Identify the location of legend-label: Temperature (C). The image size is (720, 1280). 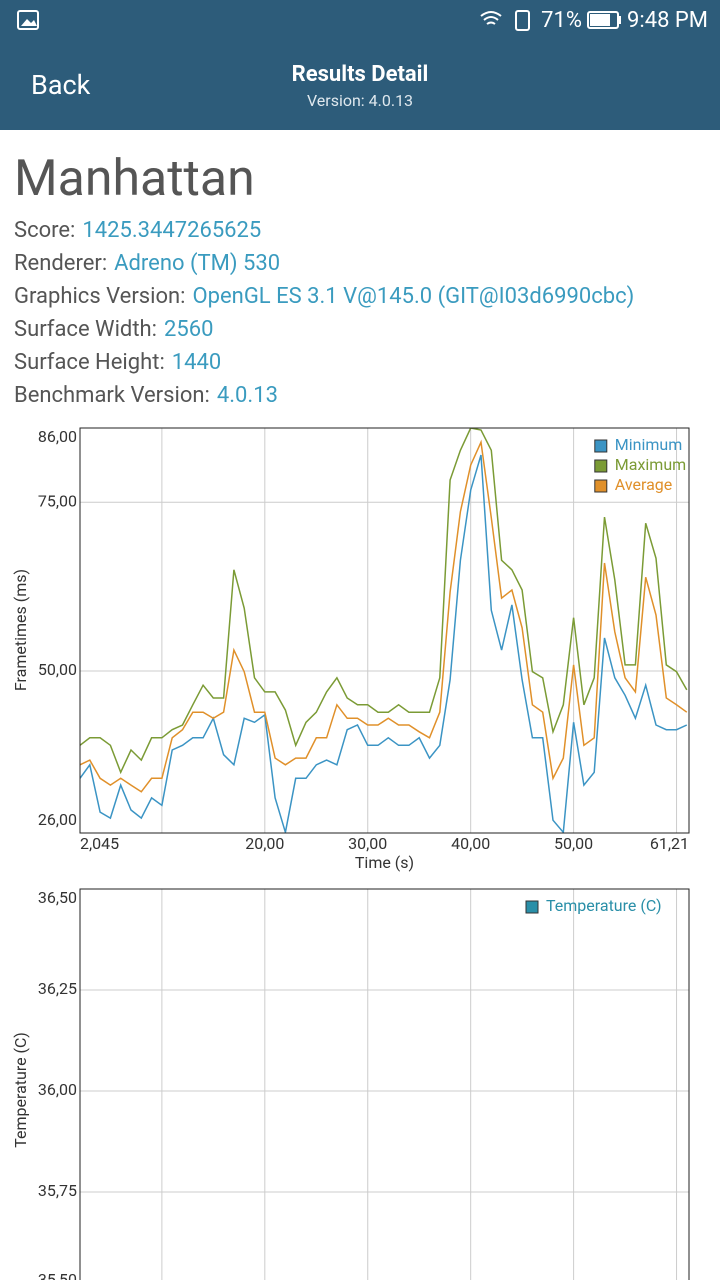
(604, 905).